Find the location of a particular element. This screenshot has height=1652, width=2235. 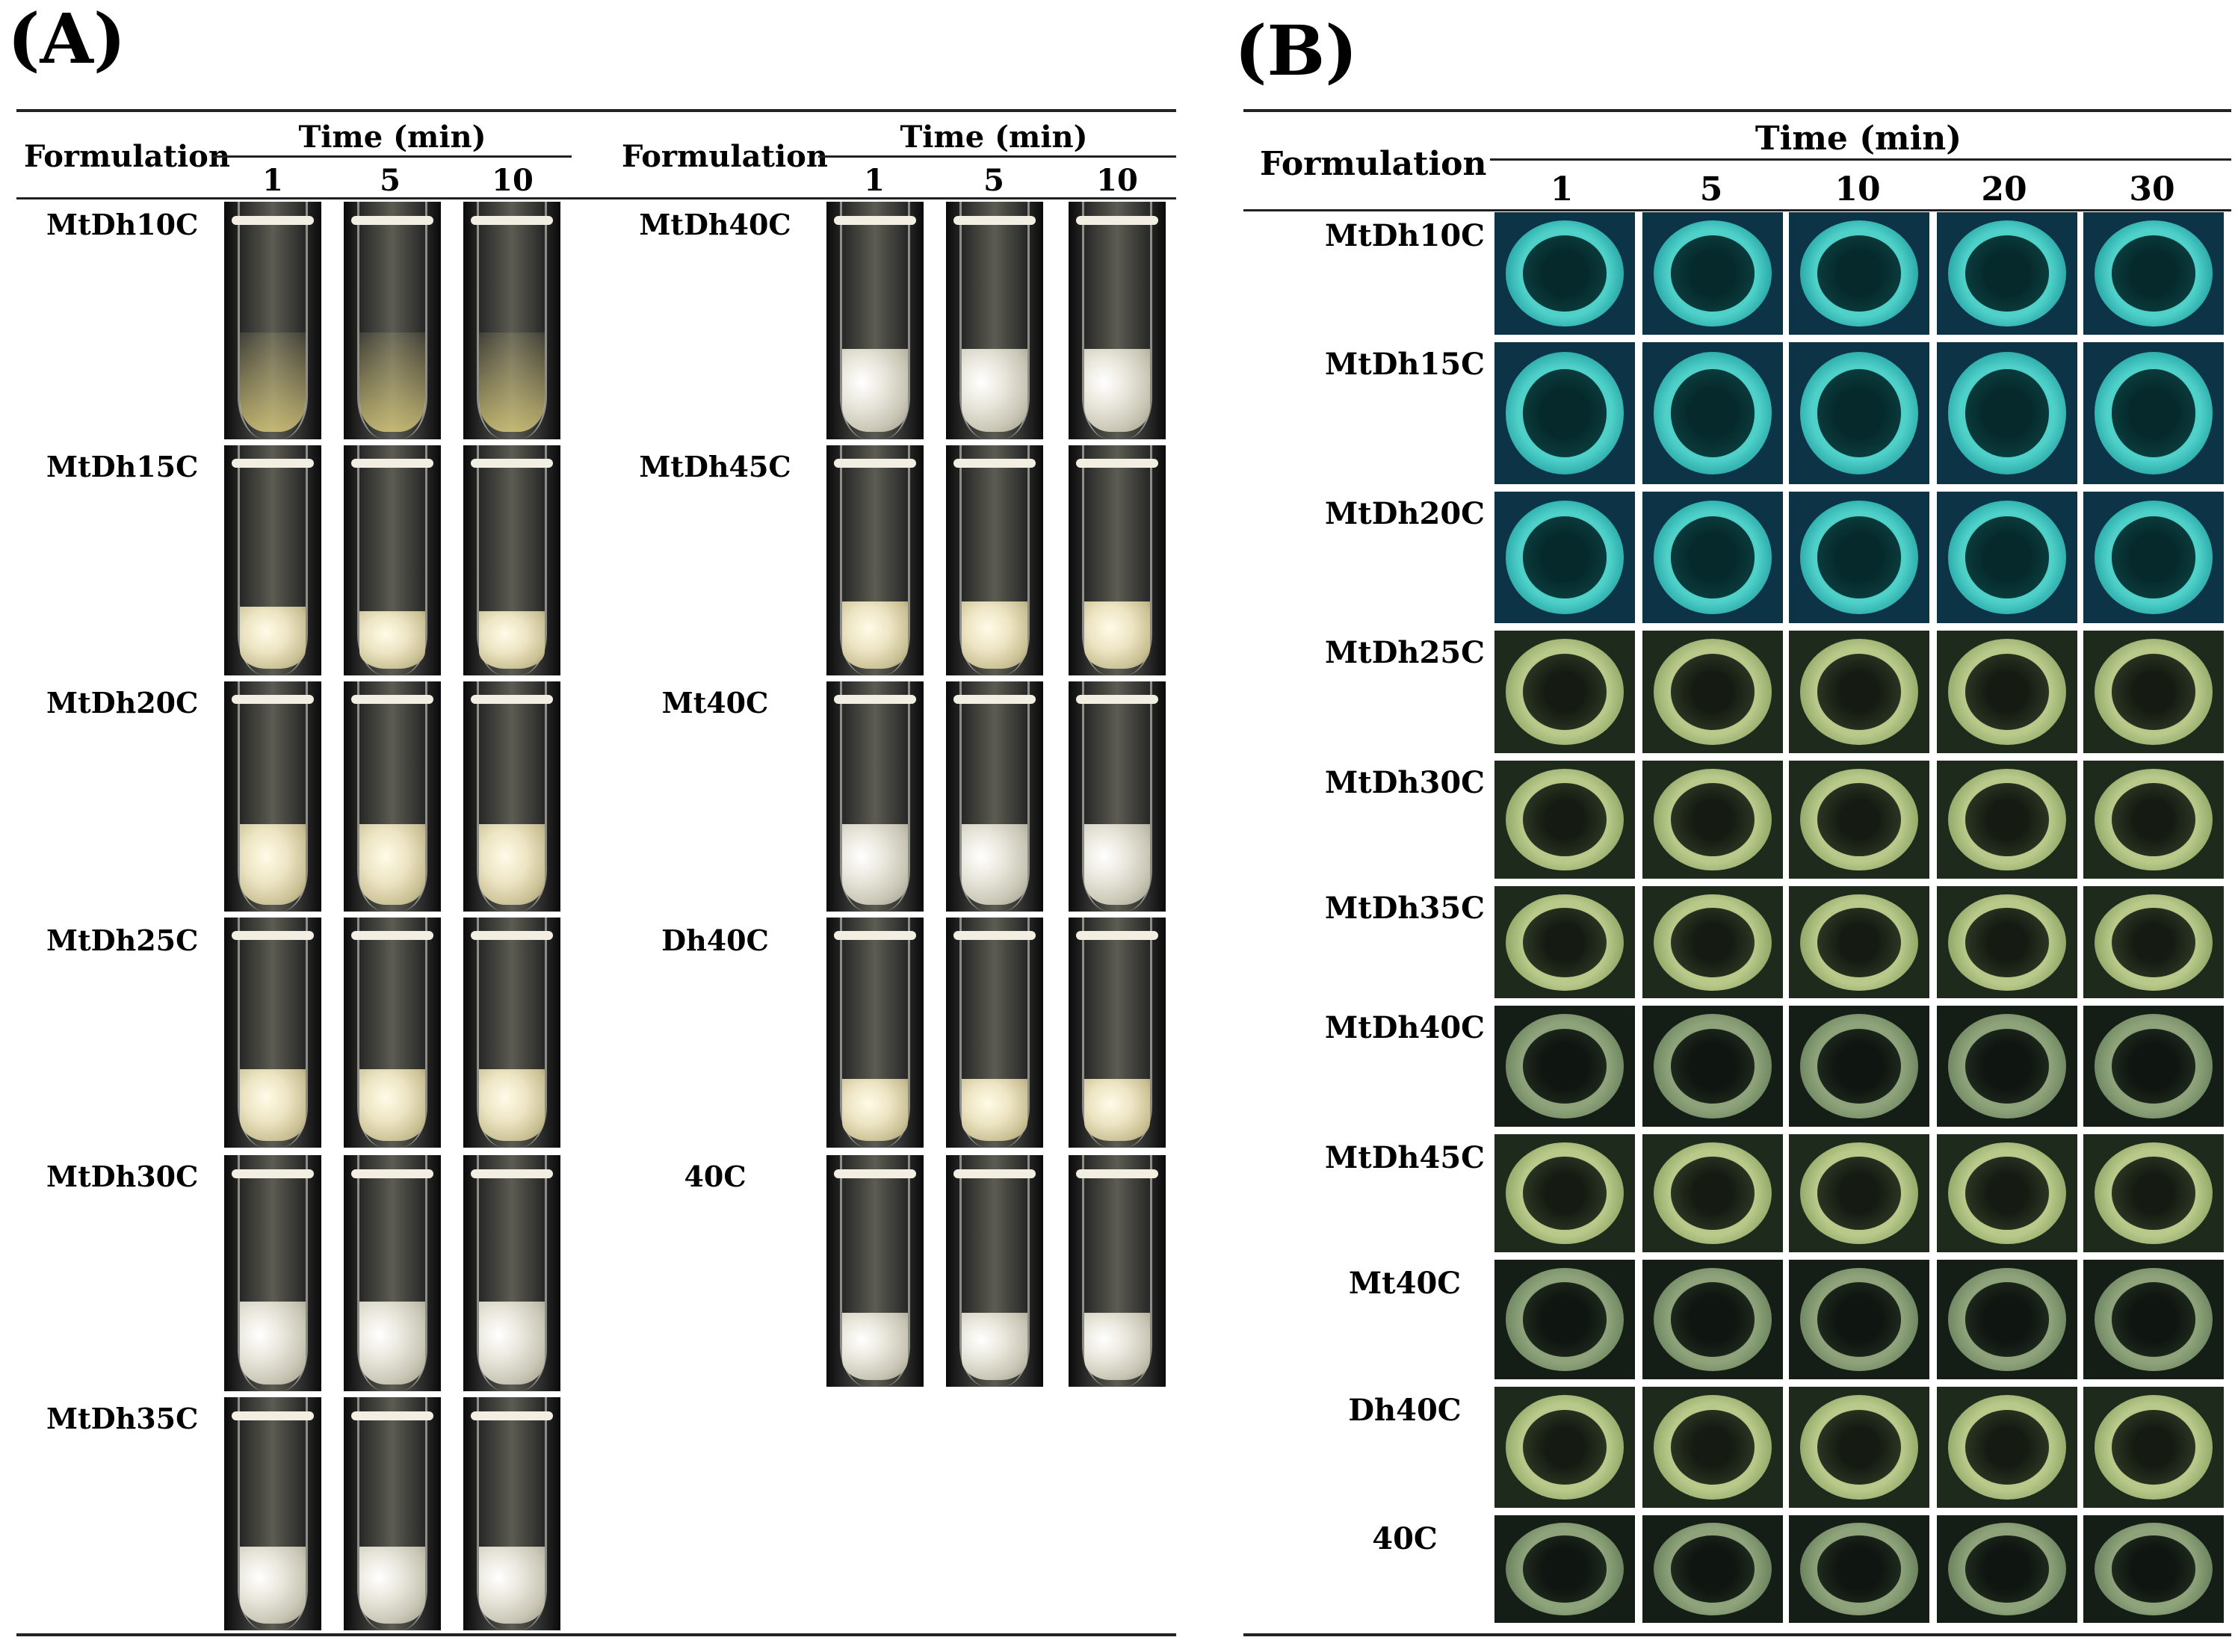

panel-b-row-label: MtDh40C is located at coordinates (1405, 1027).